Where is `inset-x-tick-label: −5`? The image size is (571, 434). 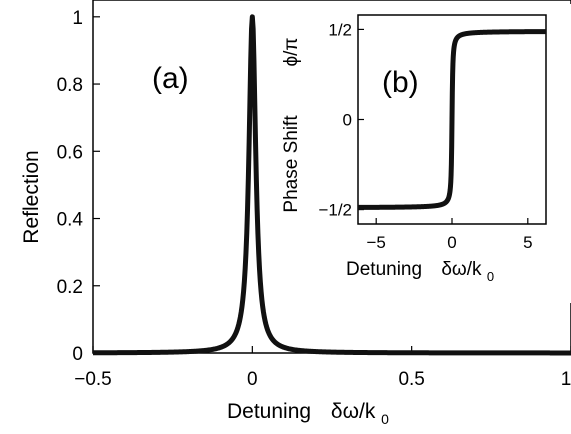 inset-x-tick-label: −5 is located at coordinates (375, 242).